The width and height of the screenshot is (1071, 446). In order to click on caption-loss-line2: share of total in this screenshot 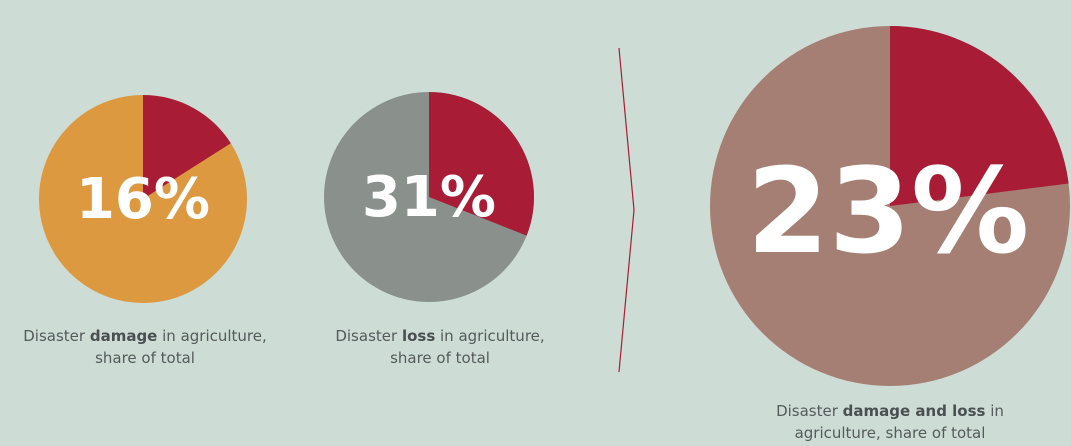, I will do `click(440, 358)`.